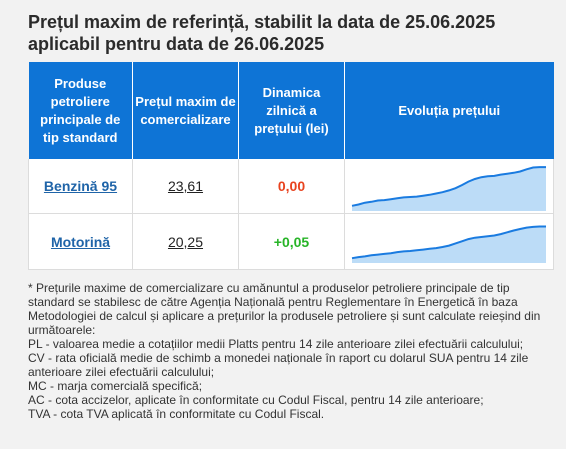 Image resolution: width=566 pixels, height=449 pixels. I want to click on product-cell: Motorină, so click(80, 241).